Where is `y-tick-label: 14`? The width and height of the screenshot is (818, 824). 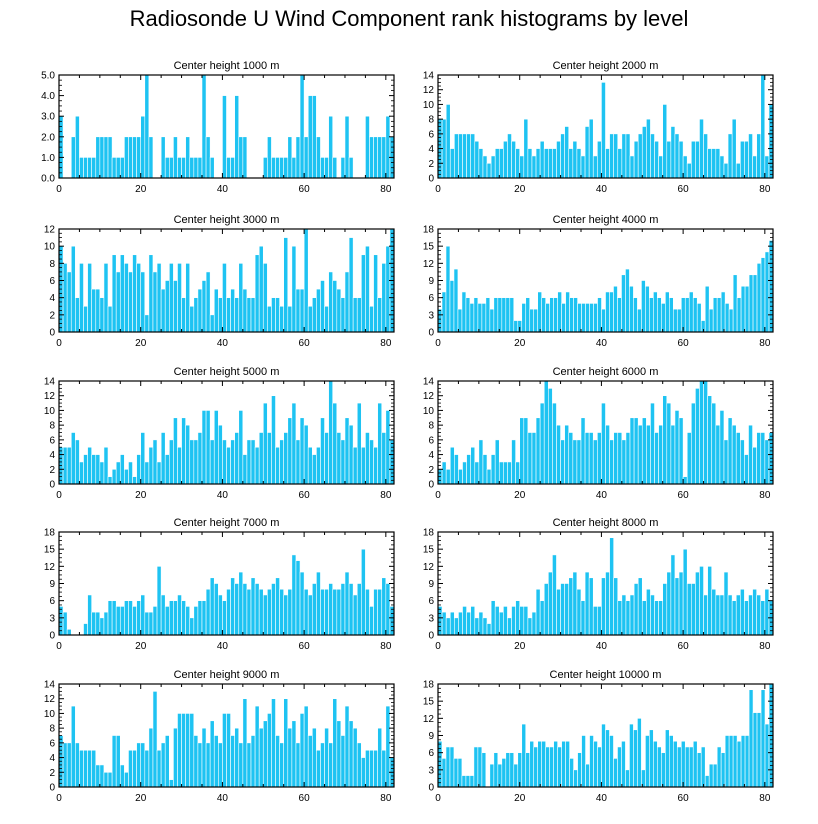 y-tick-label: 14 is located at coordinates (50, 685).